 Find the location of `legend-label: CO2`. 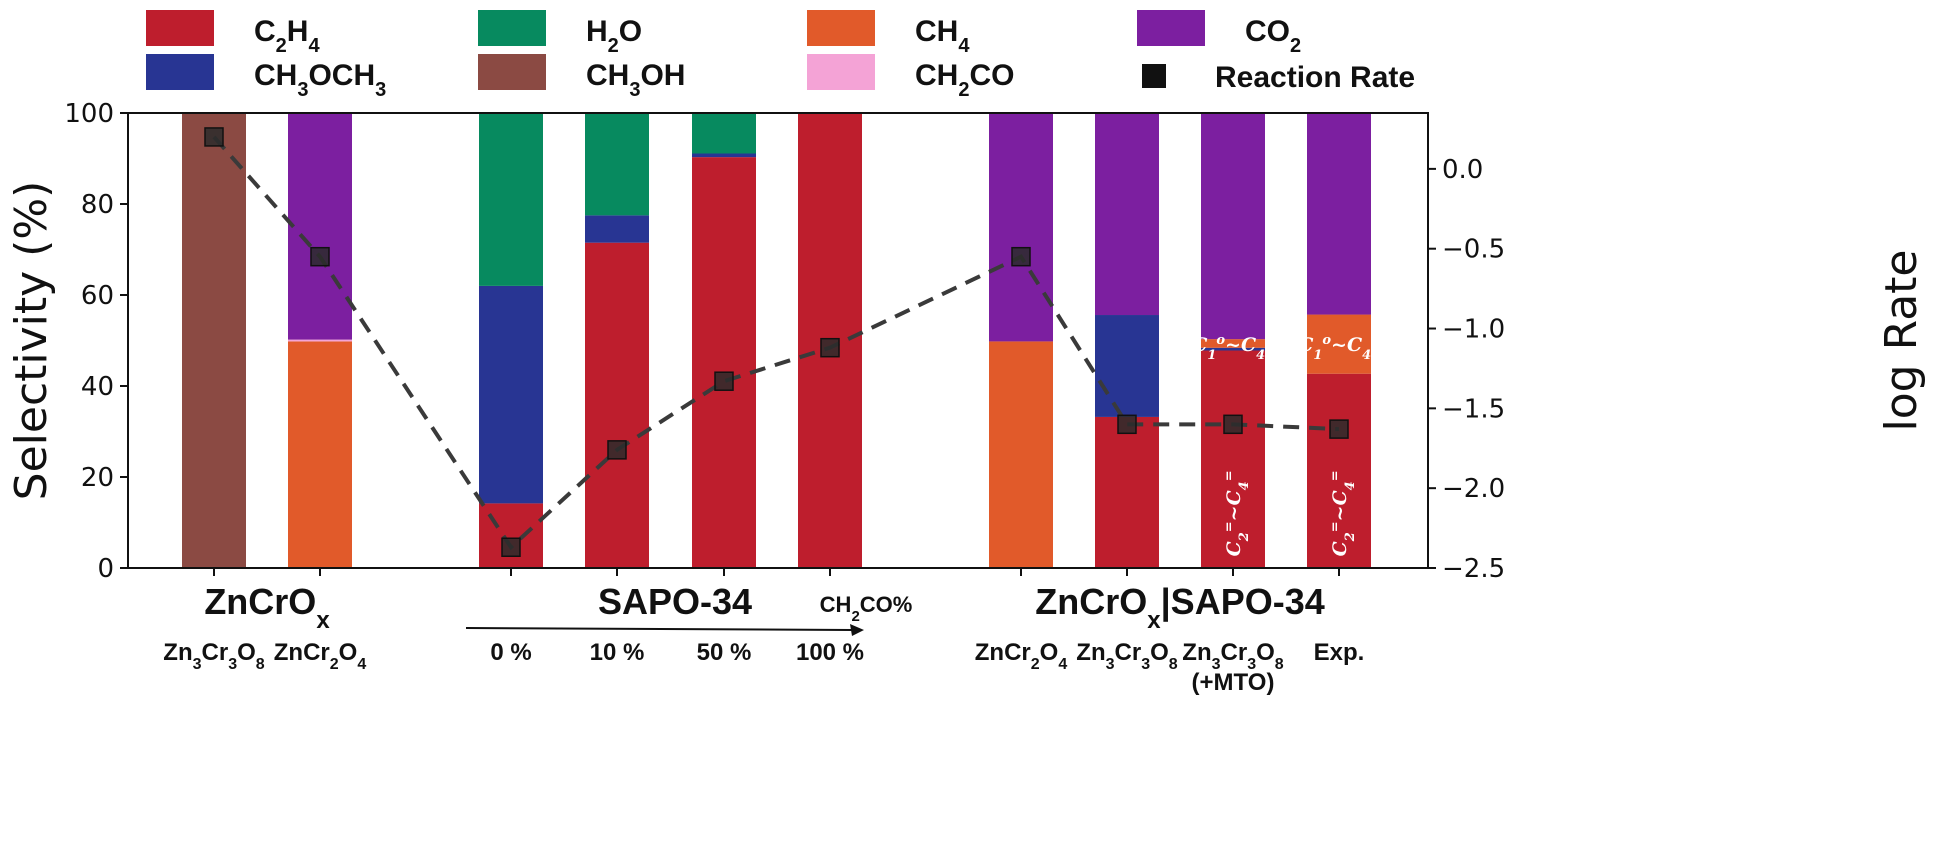

legend-label: CO2 is located at coordinates (1273, 36).